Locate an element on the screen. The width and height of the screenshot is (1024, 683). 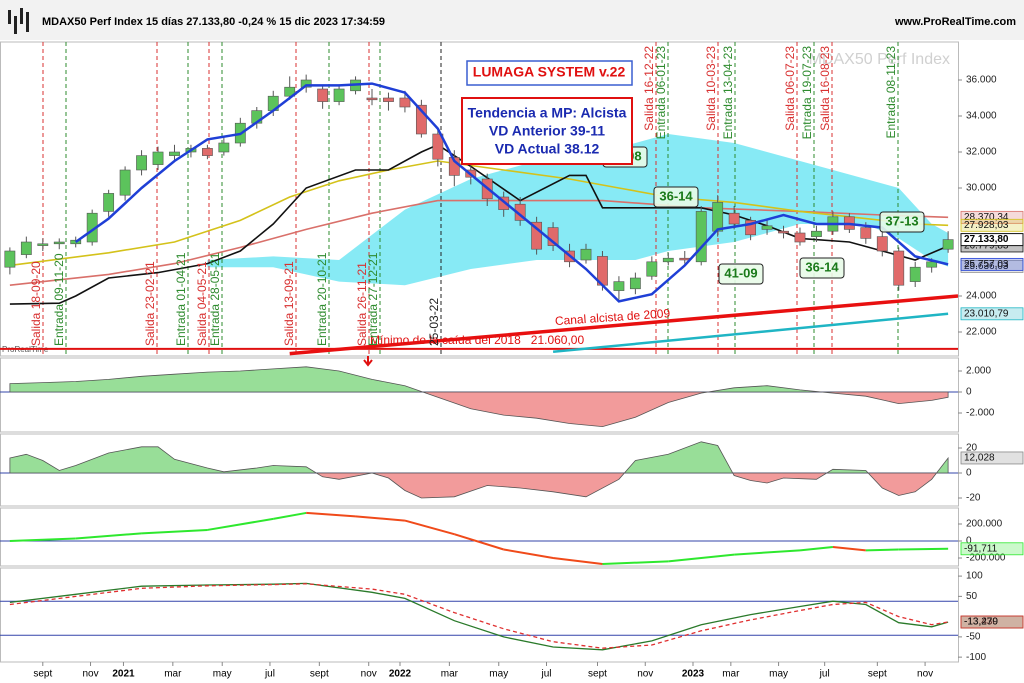
info-line: Tendencia a MP: Alcista is located at coordinates (547, 113).